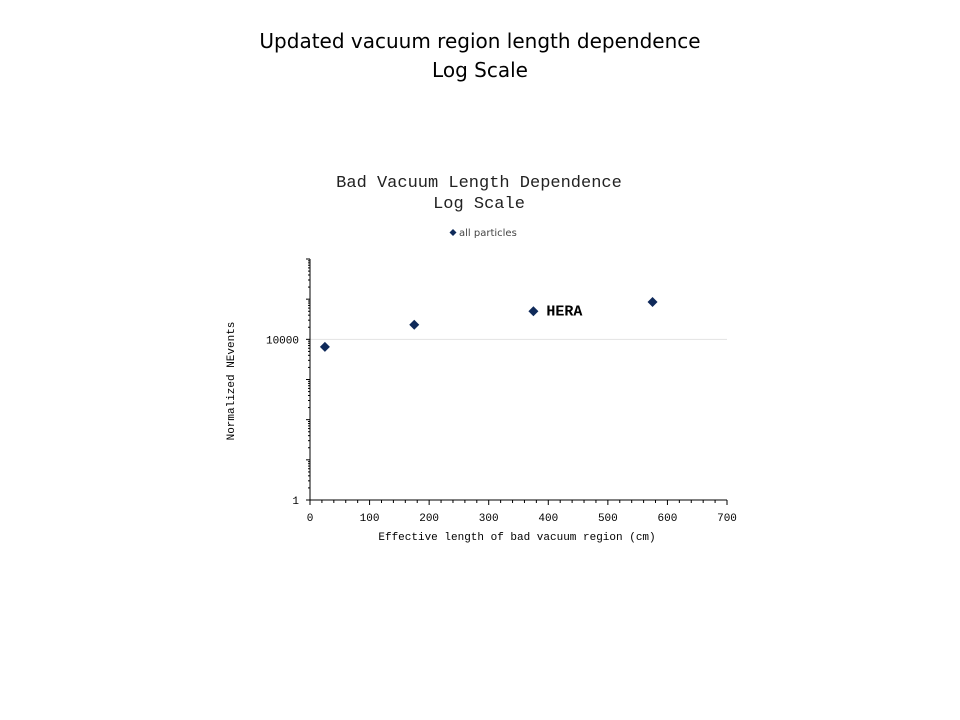 The height and width of the screenshot is (720, 960). I want to click on y-tick-label: 10000, so click(282, 341).